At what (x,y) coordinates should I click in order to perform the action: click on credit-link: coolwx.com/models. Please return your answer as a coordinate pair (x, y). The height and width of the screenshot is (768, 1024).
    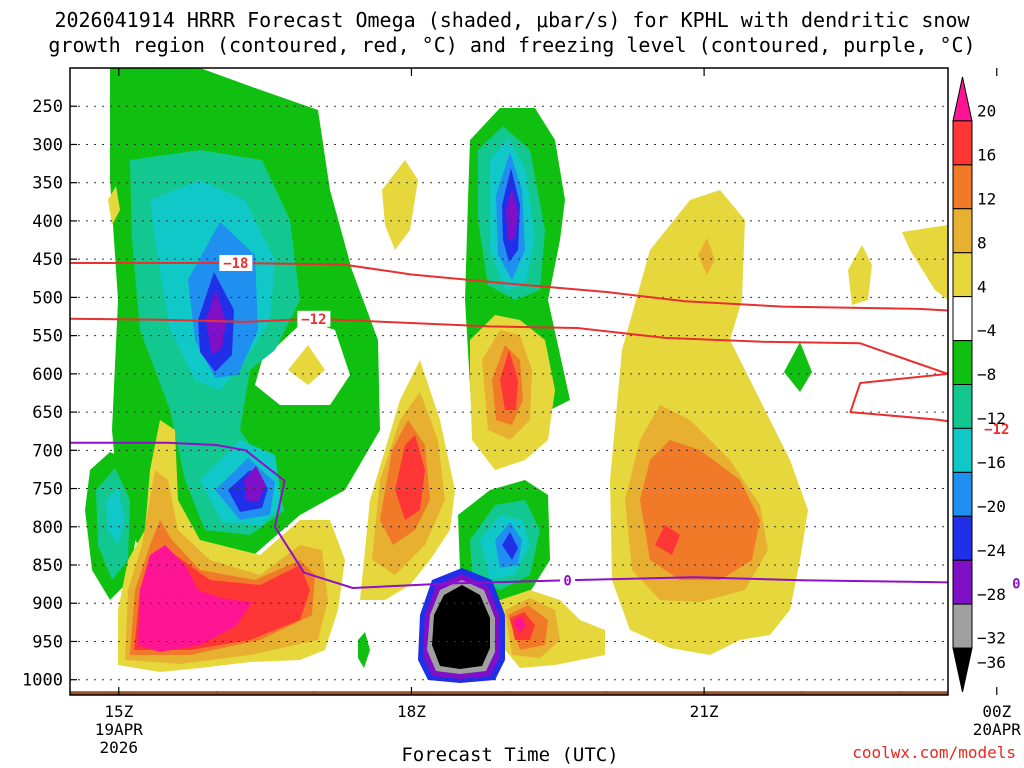
    Looking at the image, I should click on (934, 752).